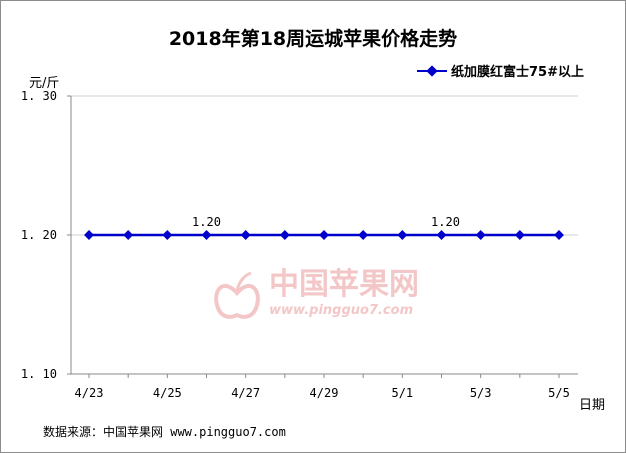 This screenshot has width=626, height=453. What do you see at coordinates (344, 284) in the screenshot?
I see `watermark-text: 中国苹果网` at bounding box center [344, 284].